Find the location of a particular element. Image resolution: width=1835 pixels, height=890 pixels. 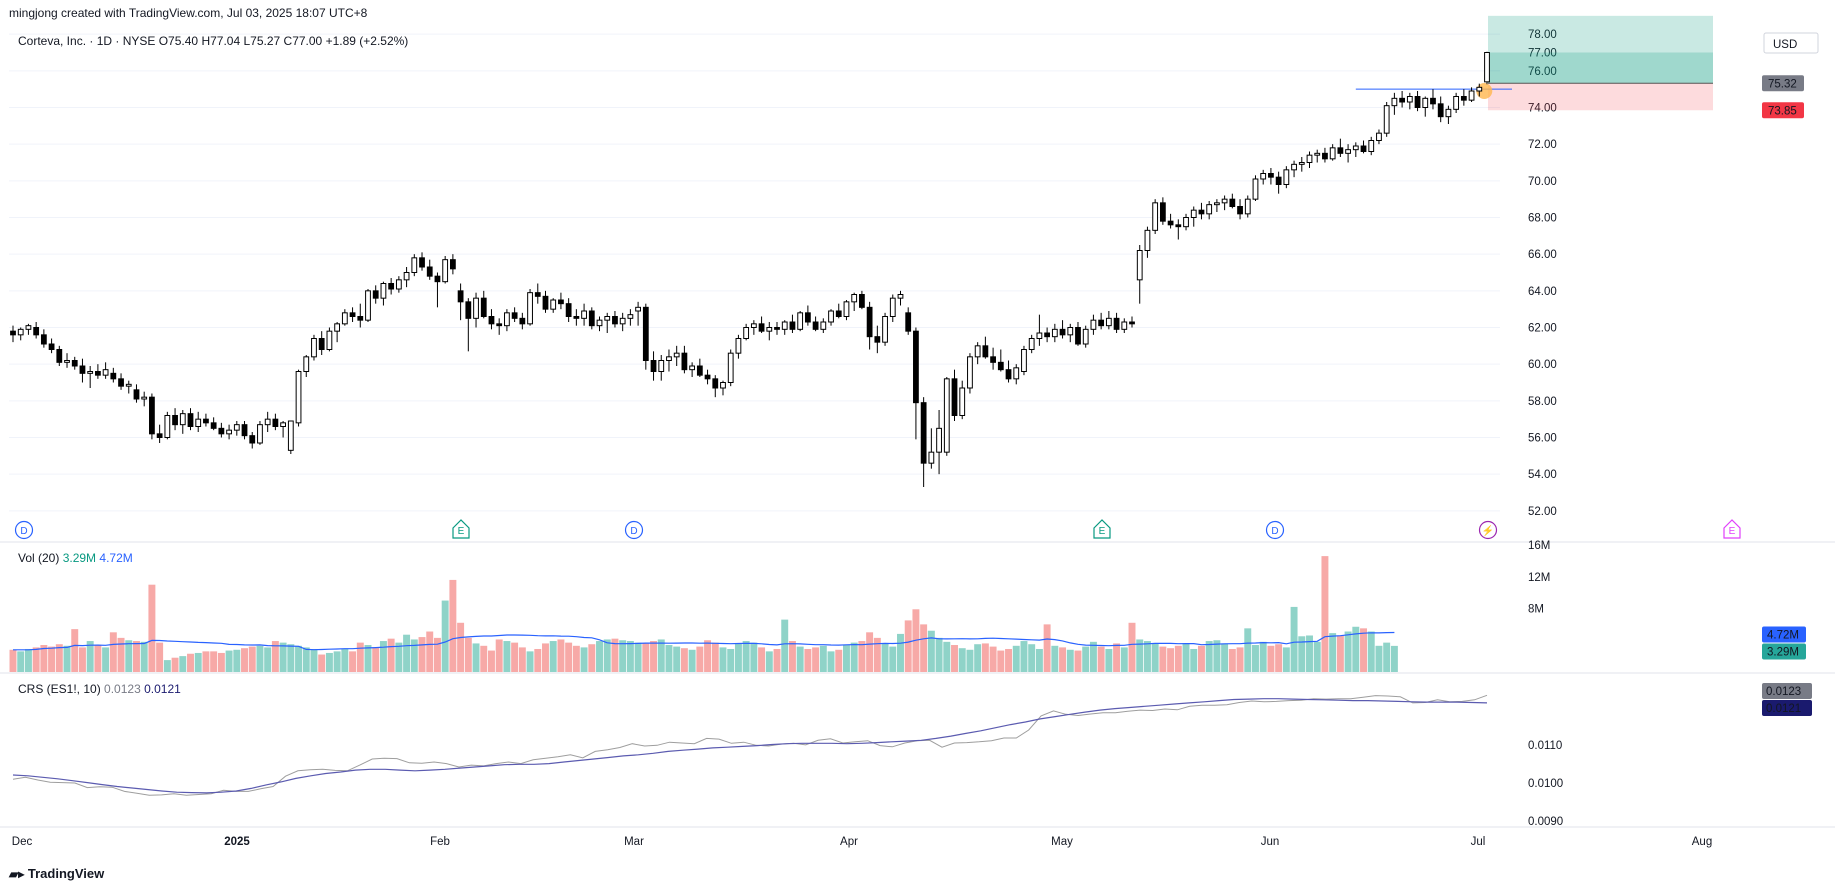

crs-label: CRS (ES1!, 10) is located at coordinates (59, 689).